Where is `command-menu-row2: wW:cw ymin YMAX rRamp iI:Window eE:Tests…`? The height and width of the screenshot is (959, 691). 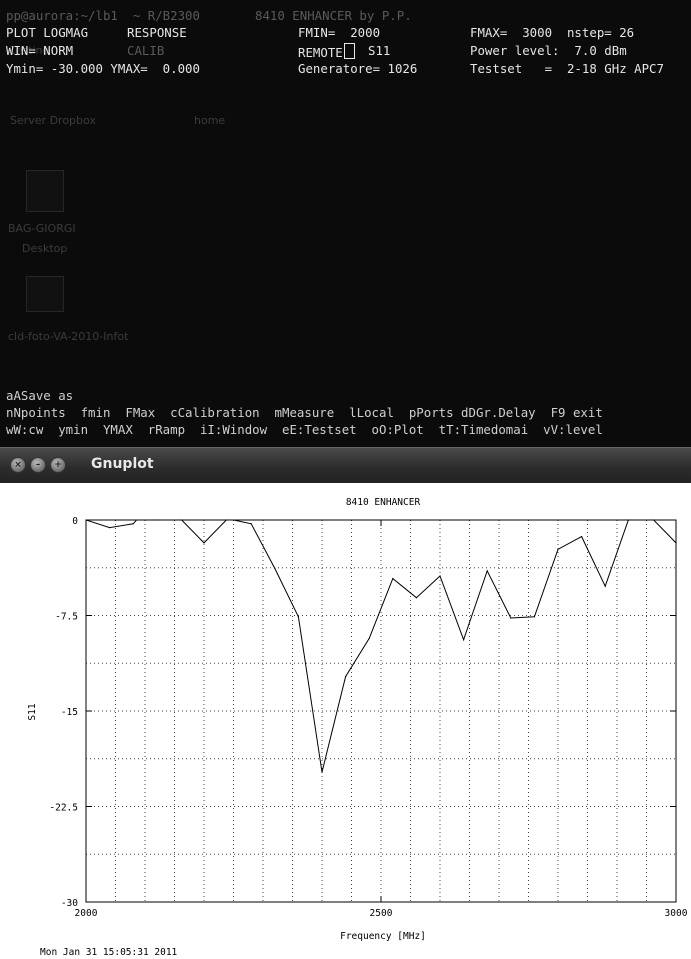
command-menu-row2: wW:cw ymin YMAX rRamp iI:Window eE:Tests… is located at coordinates (304, 429).